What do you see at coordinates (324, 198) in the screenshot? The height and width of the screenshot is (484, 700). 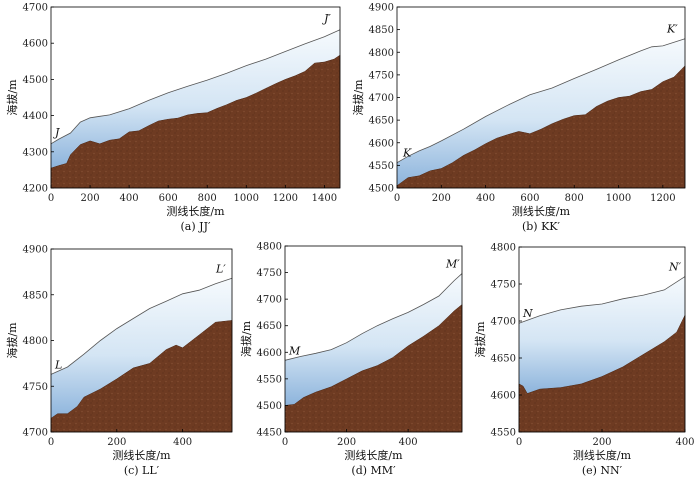 I see `x-tick-label: 1400` at bounding box center [324, 198].